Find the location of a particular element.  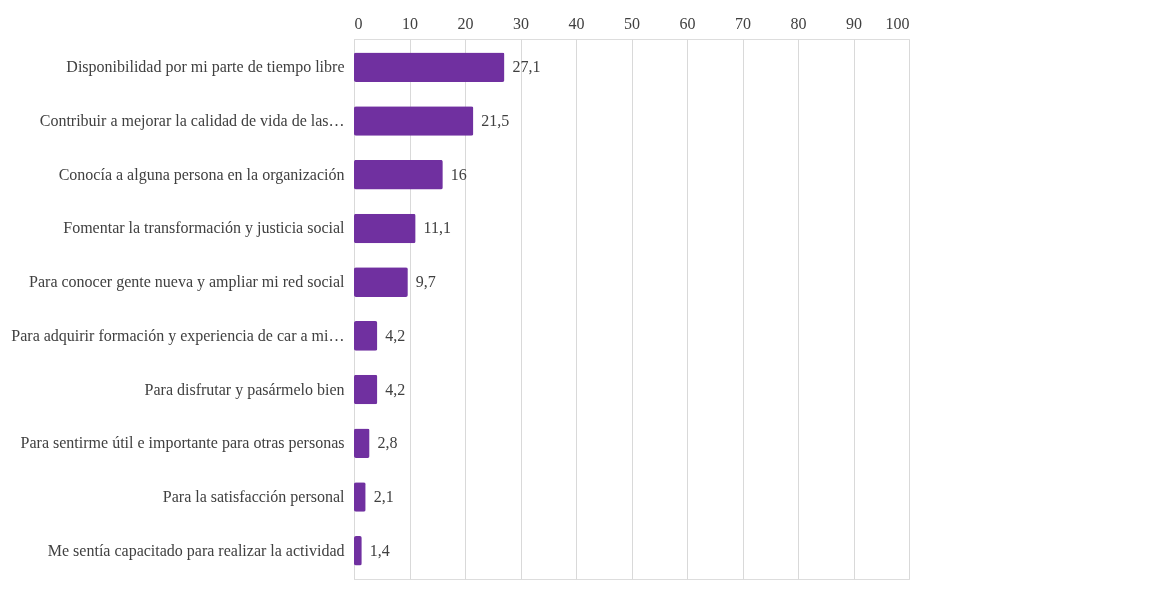

data-label: 1,4 is located at coordinates (379, 550).